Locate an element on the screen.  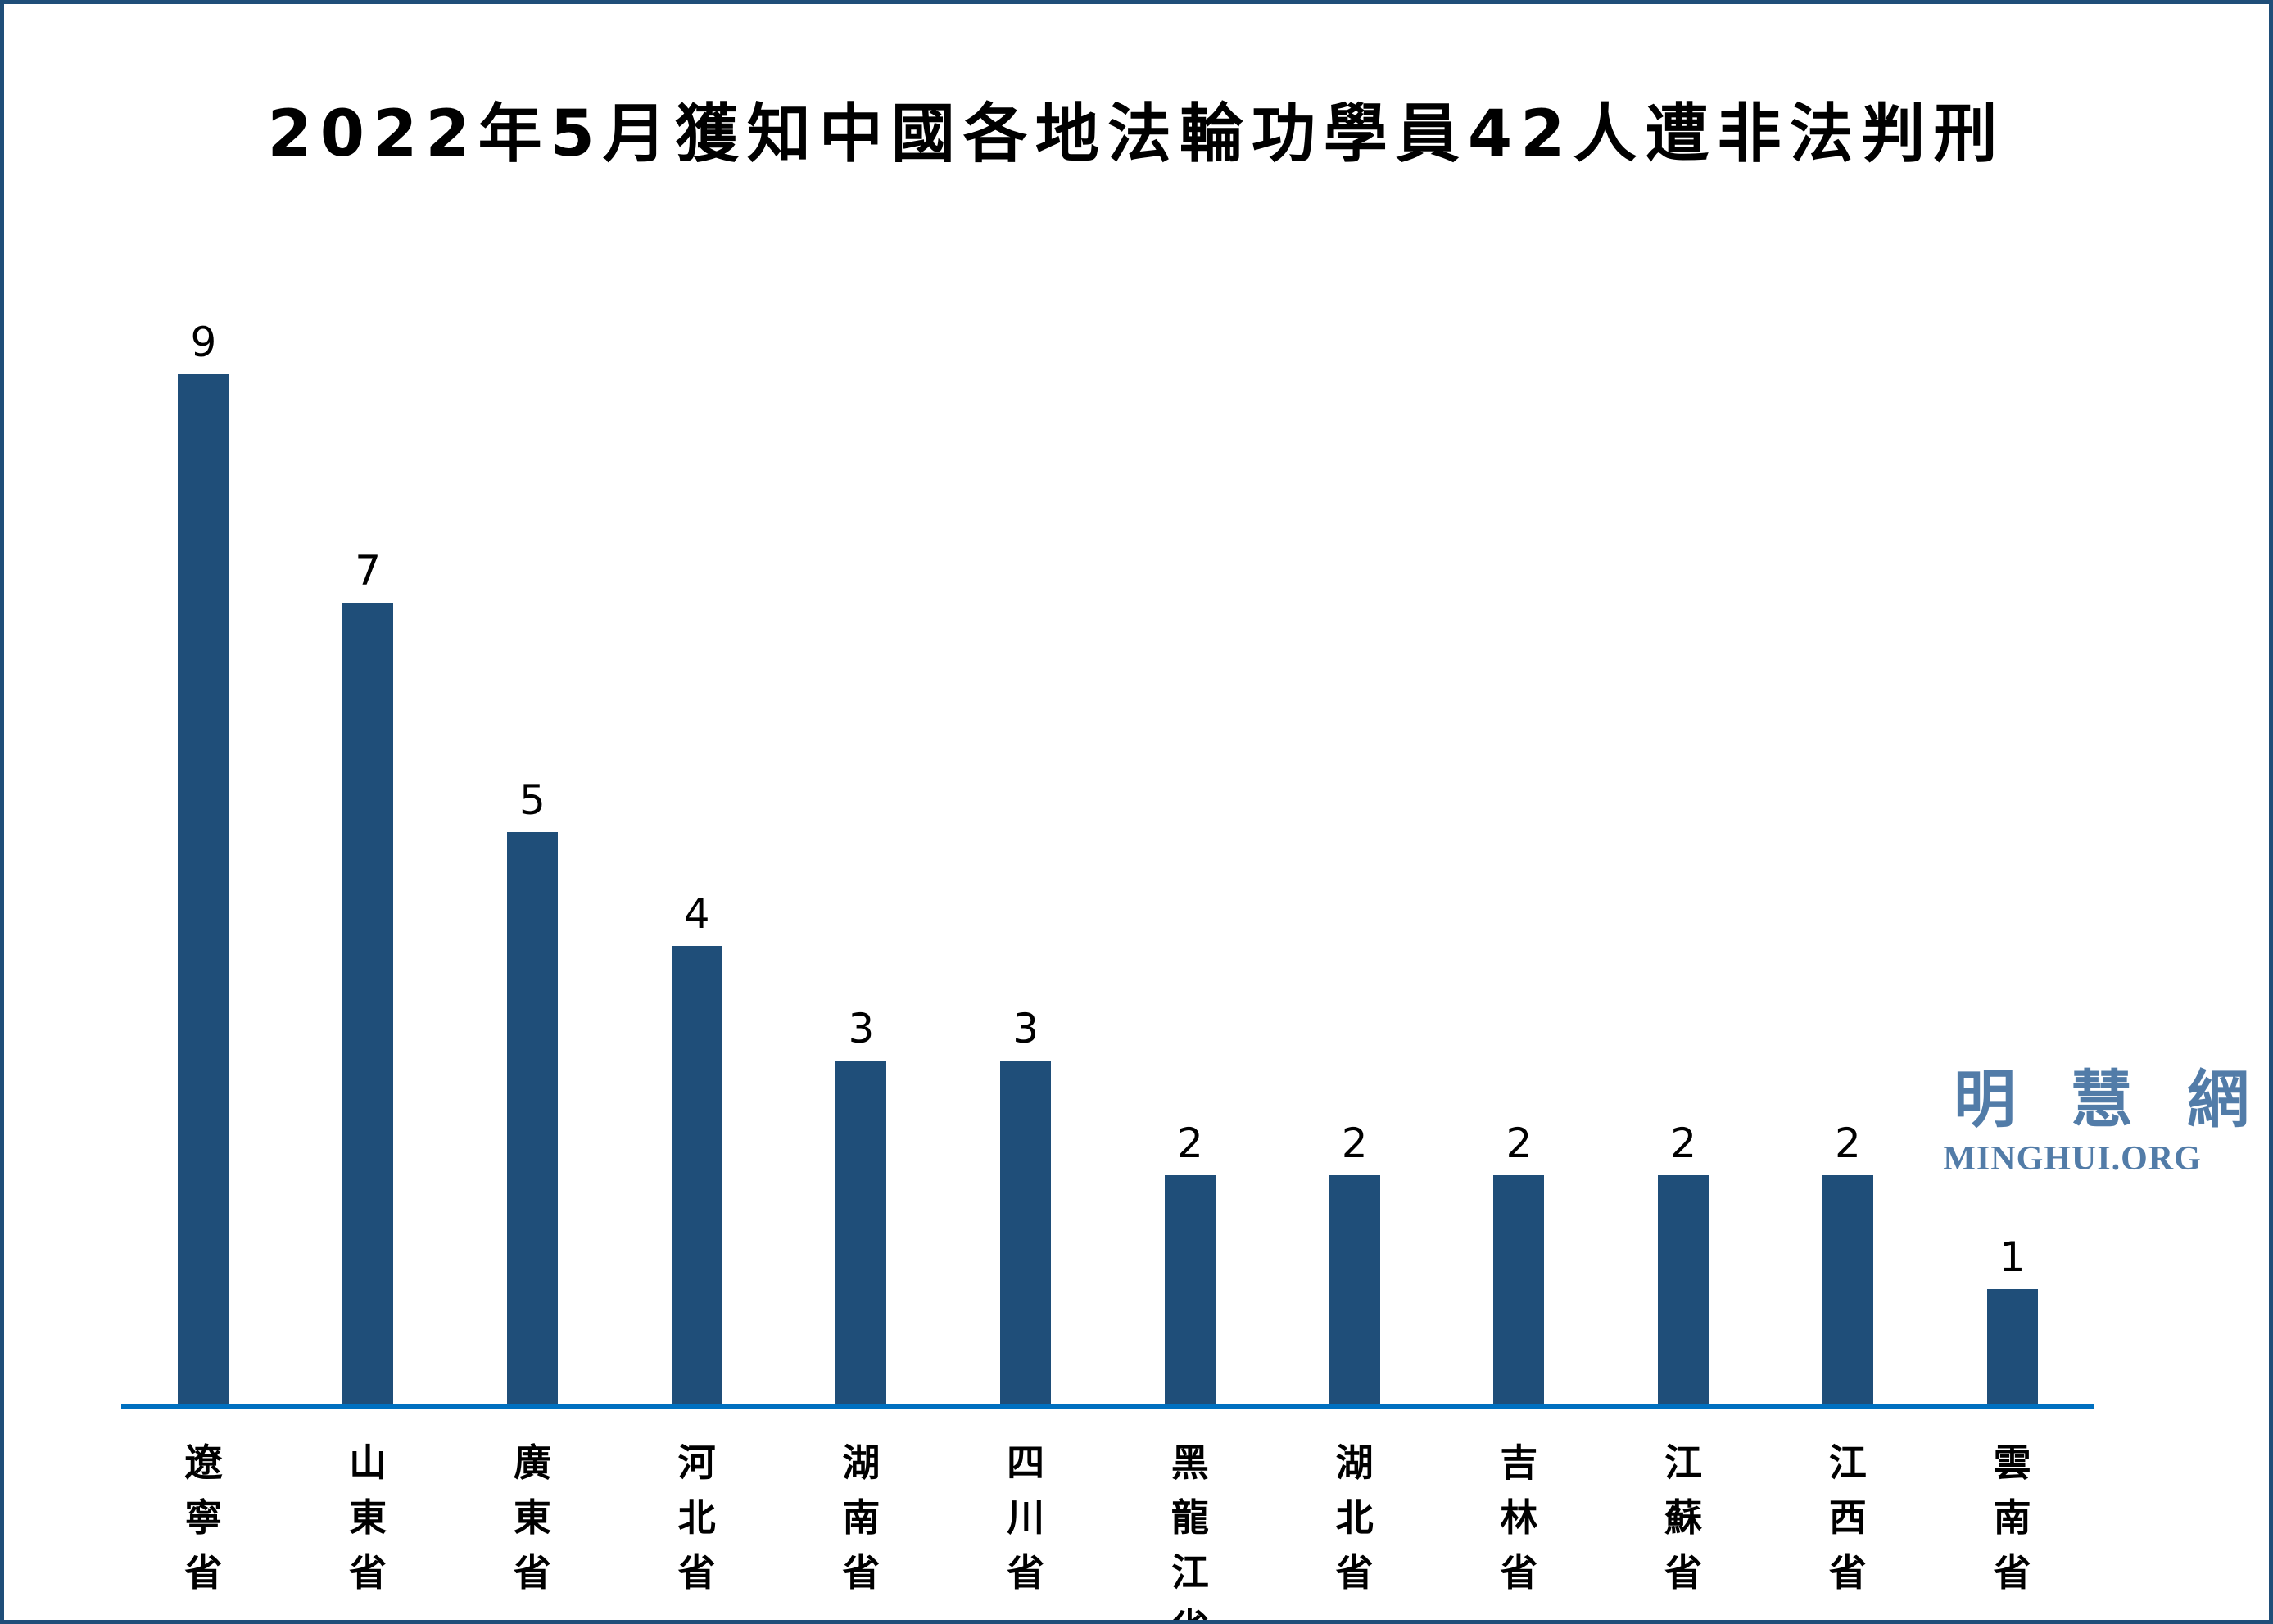
category-label: 雲南省 is located at coordinates (2012, 1528).